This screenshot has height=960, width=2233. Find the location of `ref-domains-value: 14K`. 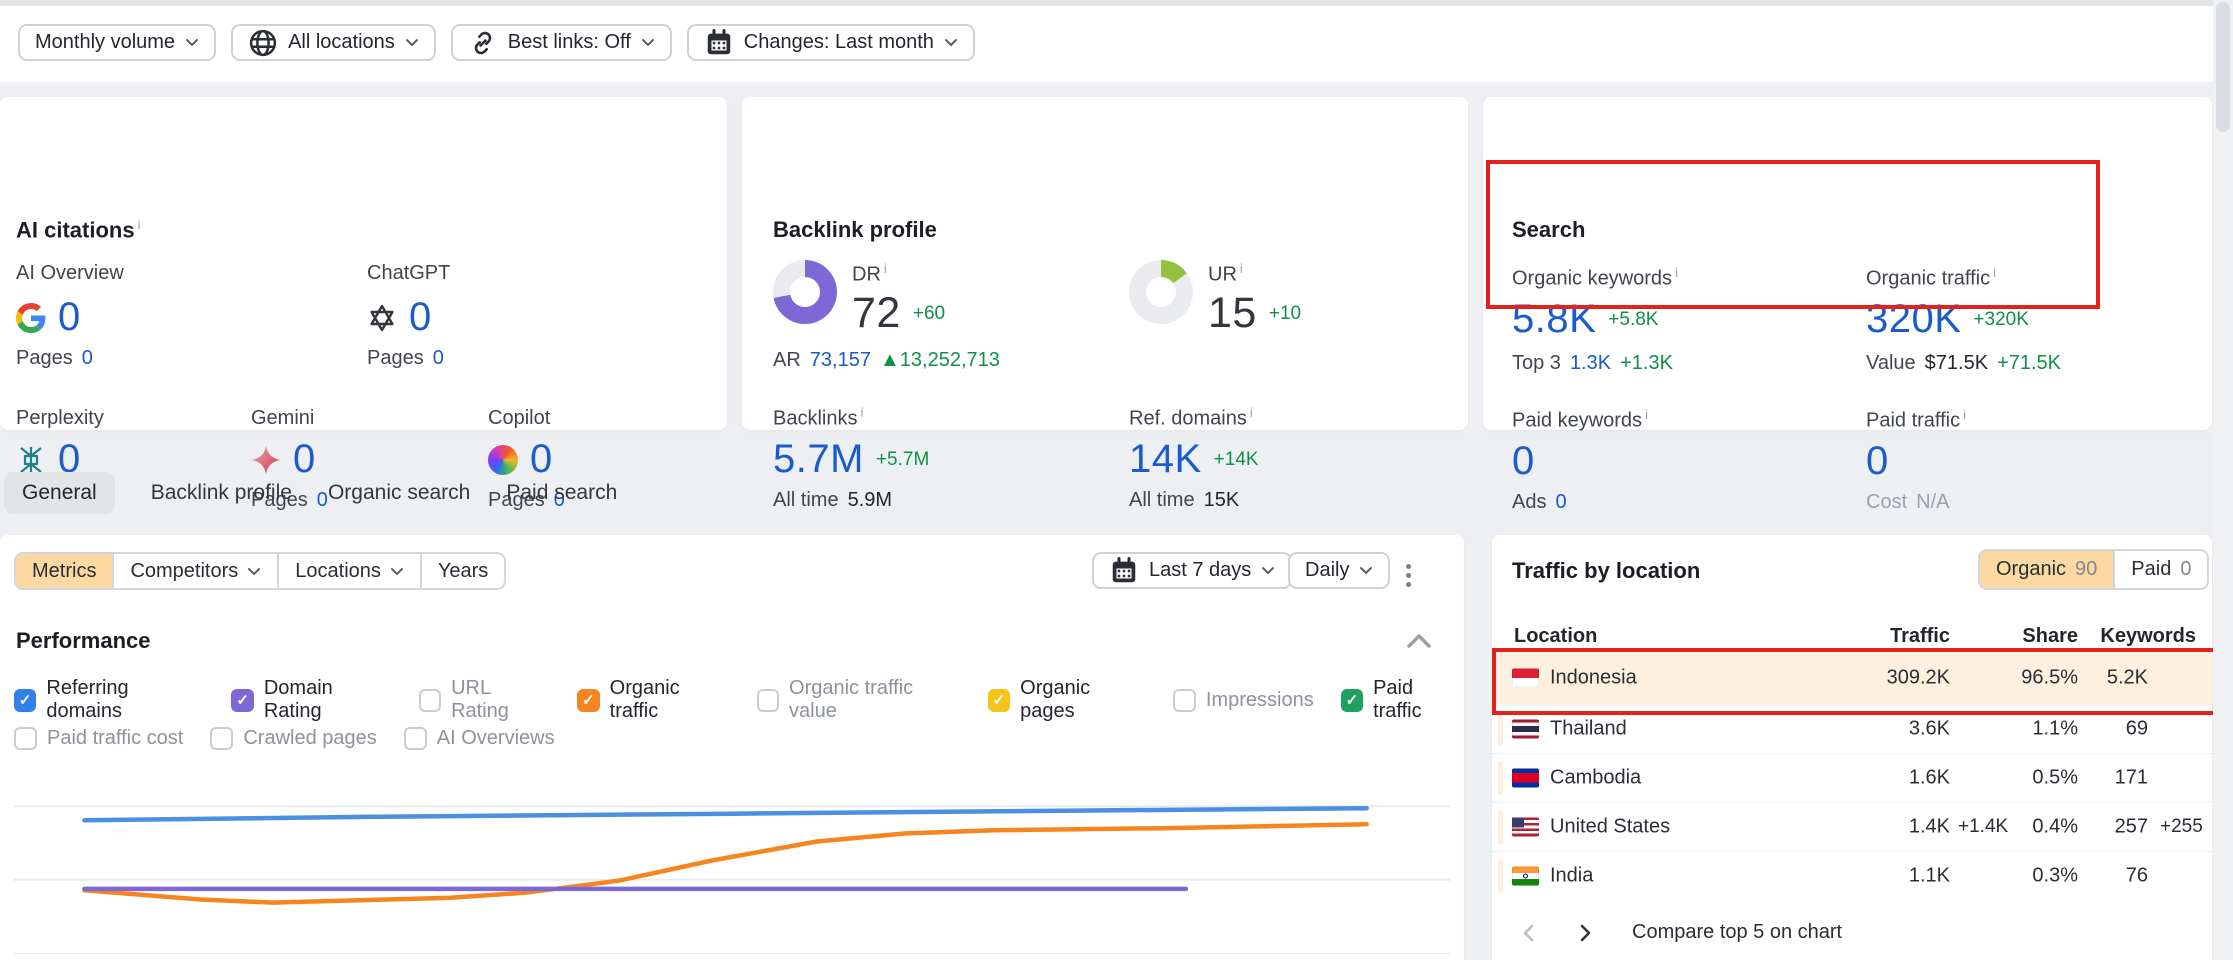

ref-domains-value: 14K is located at coordinates (1165, 459).